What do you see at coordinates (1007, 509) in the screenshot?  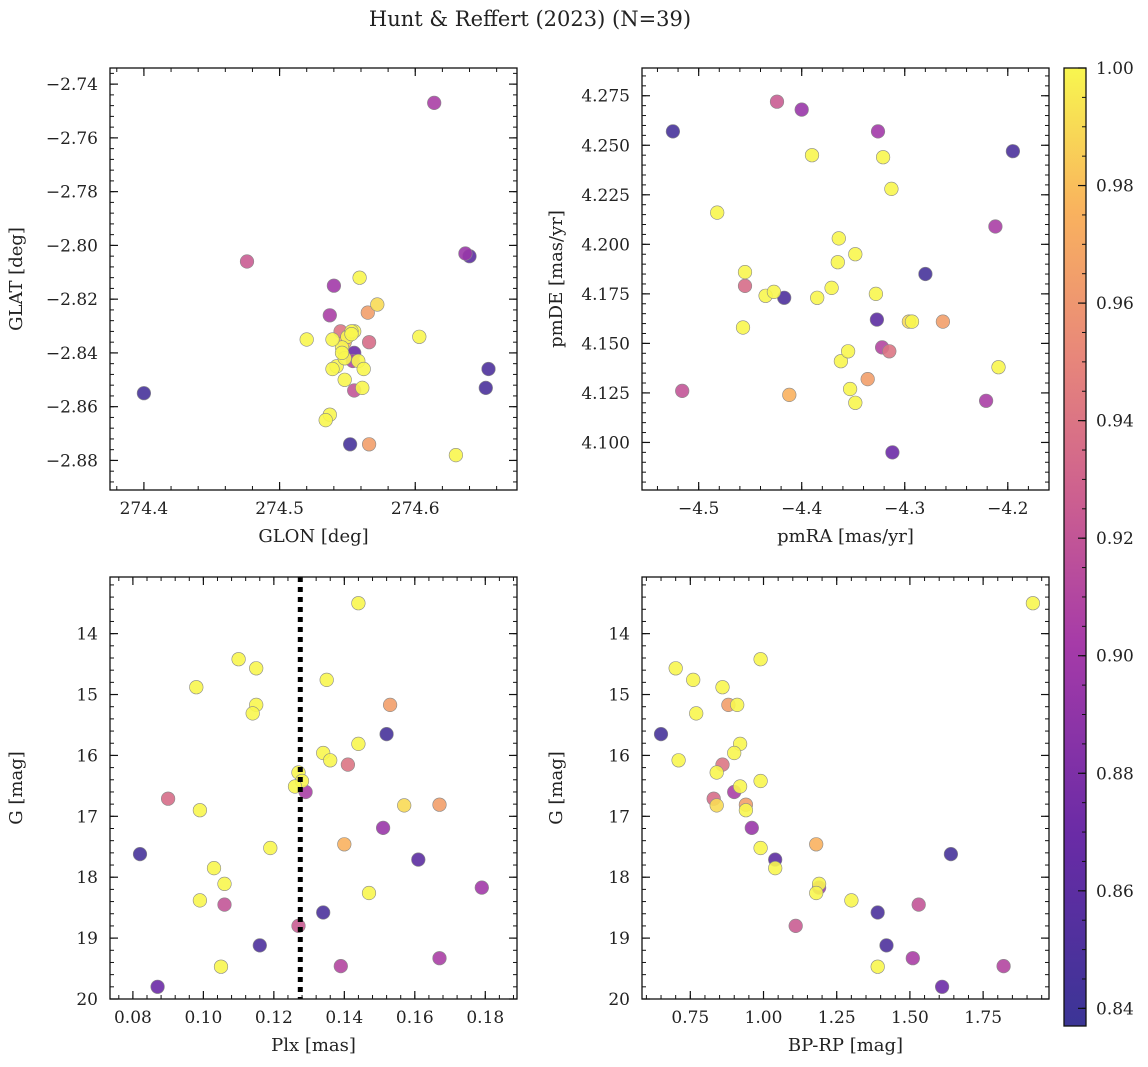 I see `x-tick-label: −4.2` at bounding box center [1007, 509].